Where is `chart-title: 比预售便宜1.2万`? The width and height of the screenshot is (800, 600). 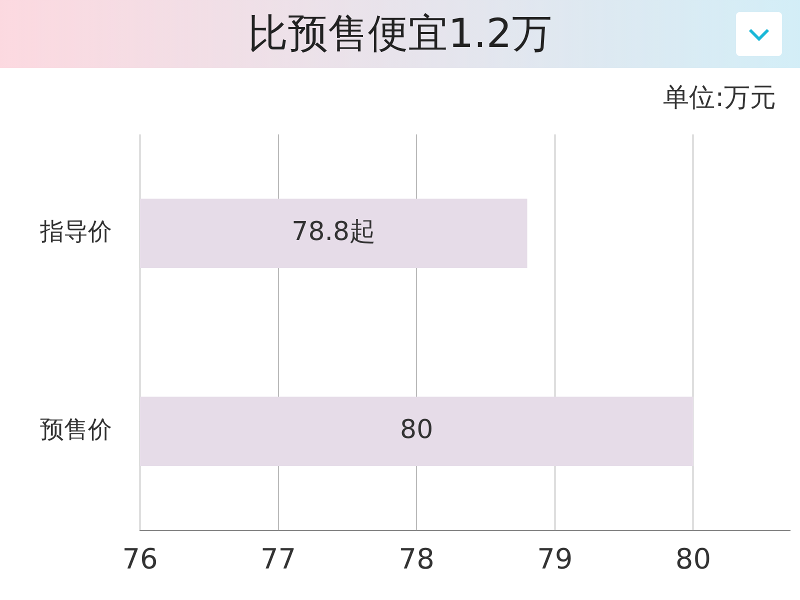 chart-title: 比预售便宜1.2万 is located at coordinates (400, 34).